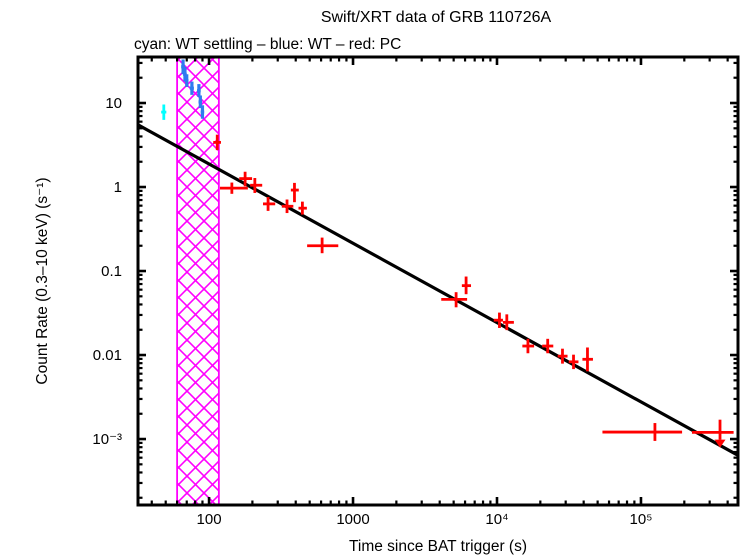  What do you see at coordinates (111, 271) in the screenshot?
I see `y-tick-label: 0.1` at bounding box center [111, 271].